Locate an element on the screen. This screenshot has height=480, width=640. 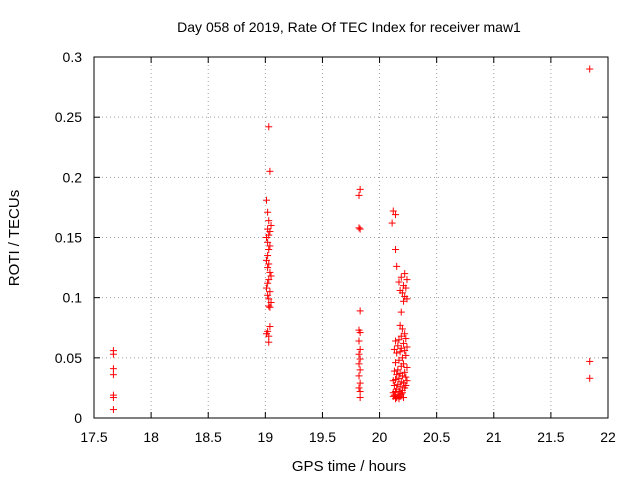
x-tick-label: 21.5 is located at coordinates (550, 437).